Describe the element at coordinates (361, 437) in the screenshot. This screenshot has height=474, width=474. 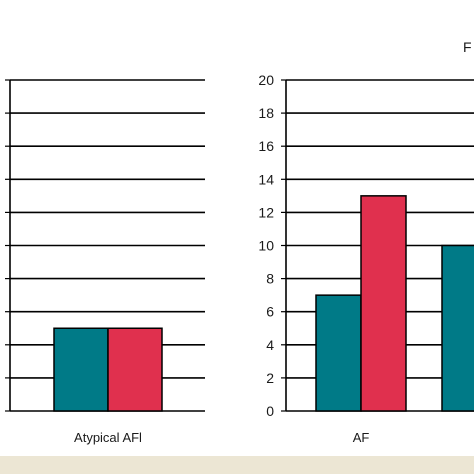
I see `x-category-label: AF` at that location.